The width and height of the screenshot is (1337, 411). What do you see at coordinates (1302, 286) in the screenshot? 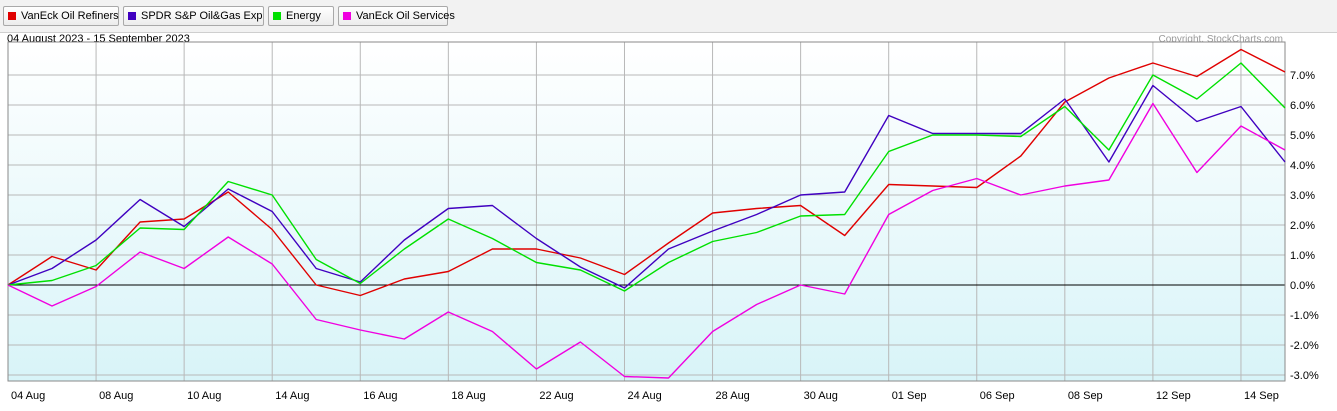
I see `y-tick-label: 0.0%` at bounding box center [1302, 286].